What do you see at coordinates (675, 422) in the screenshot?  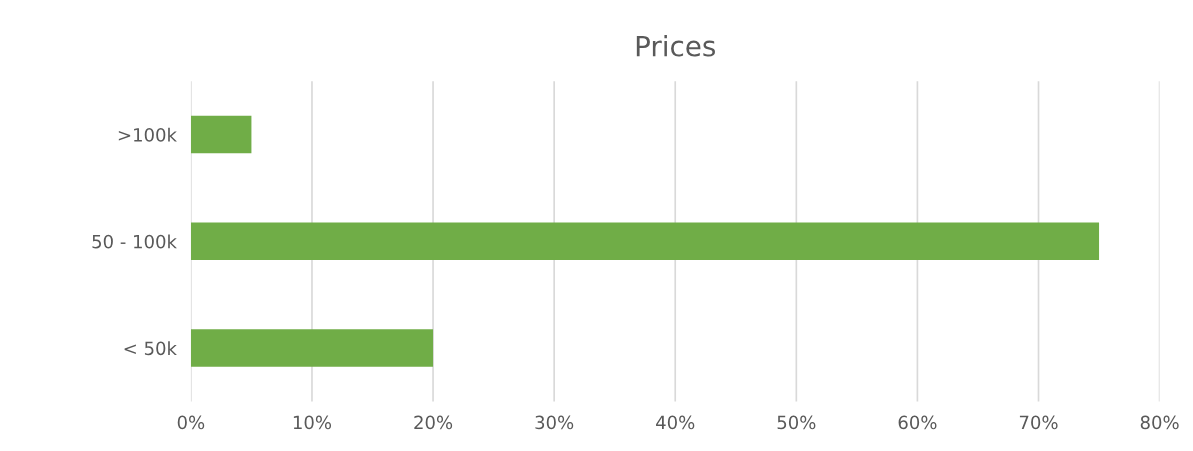 I see `x-tick-label: 40%` at bounding box center [675, 422].